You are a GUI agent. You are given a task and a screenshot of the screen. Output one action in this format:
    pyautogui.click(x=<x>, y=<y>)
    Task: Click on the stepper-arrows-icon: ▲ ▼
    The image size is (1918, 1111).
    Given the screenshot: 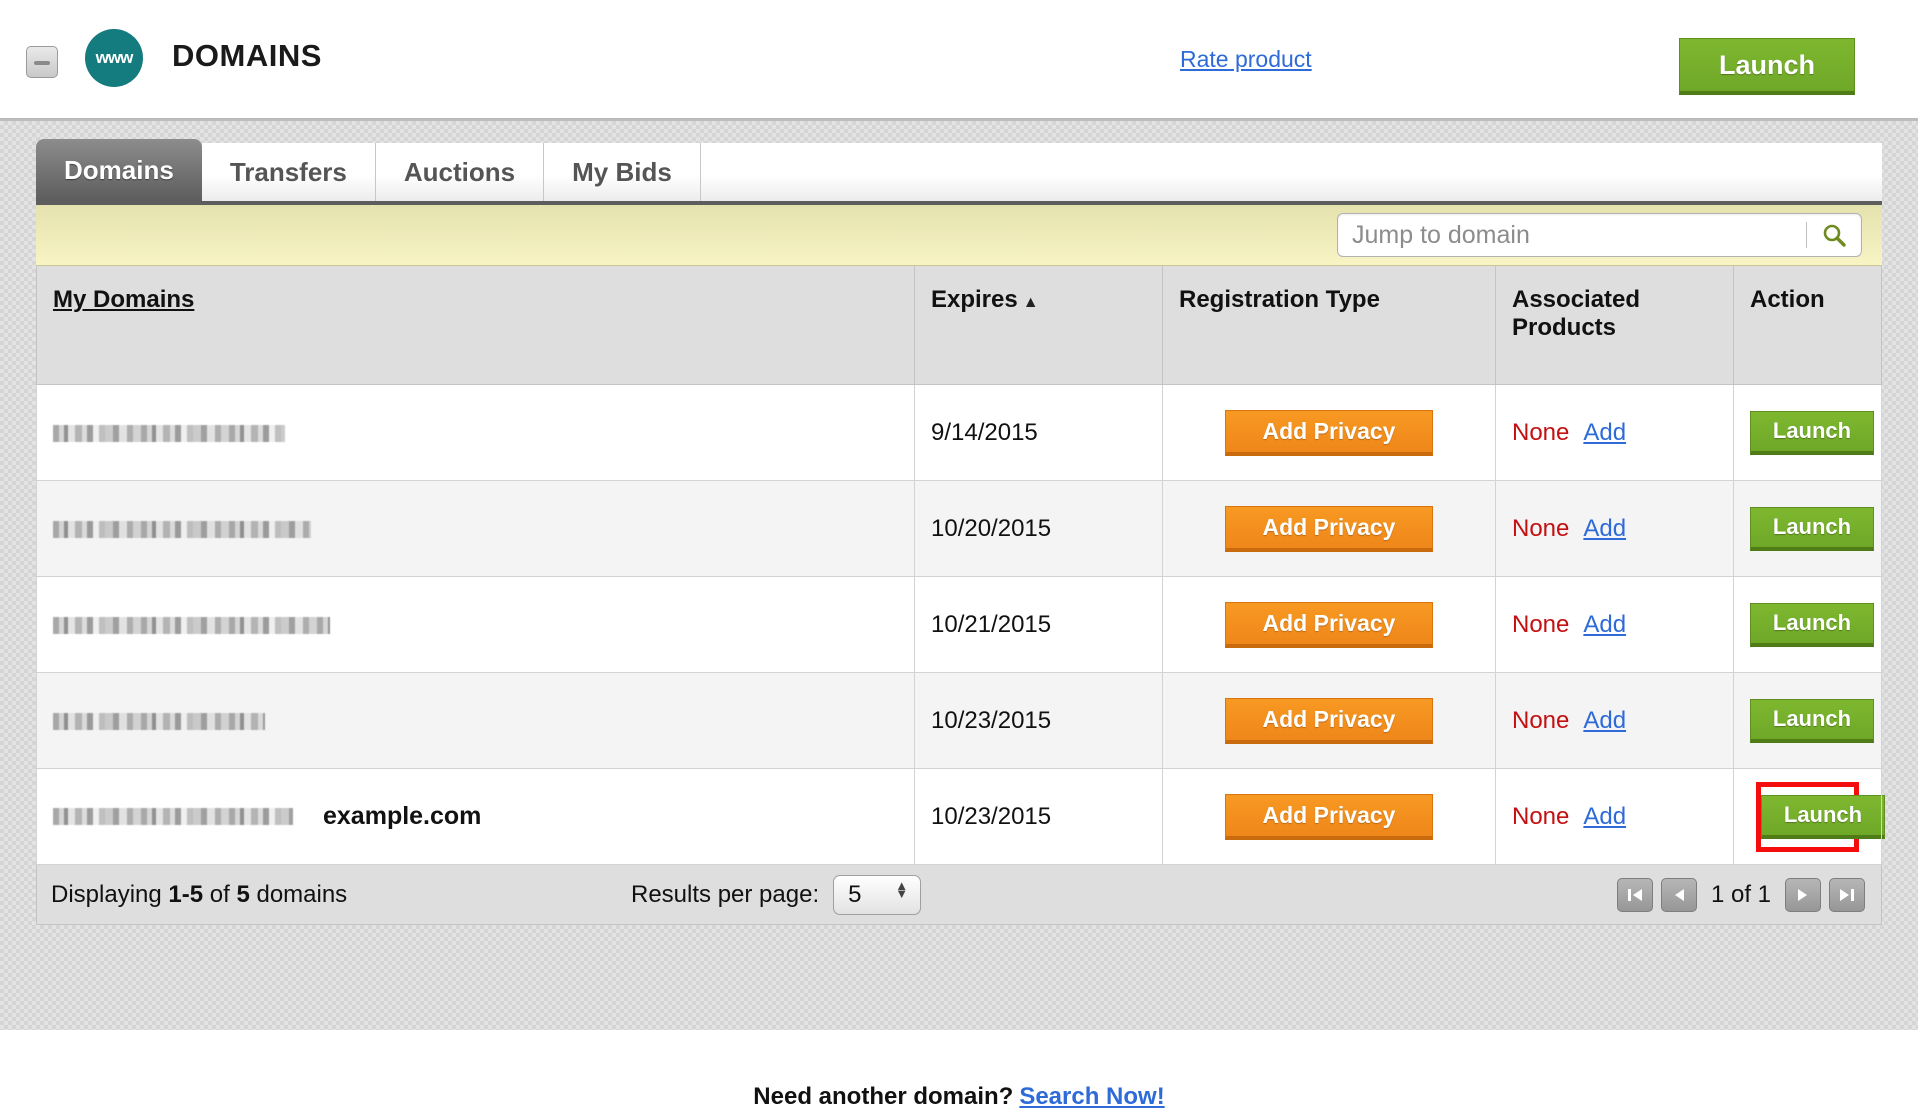 What is the action you would take?
    pyautogui.click(x=902, y=889)
    